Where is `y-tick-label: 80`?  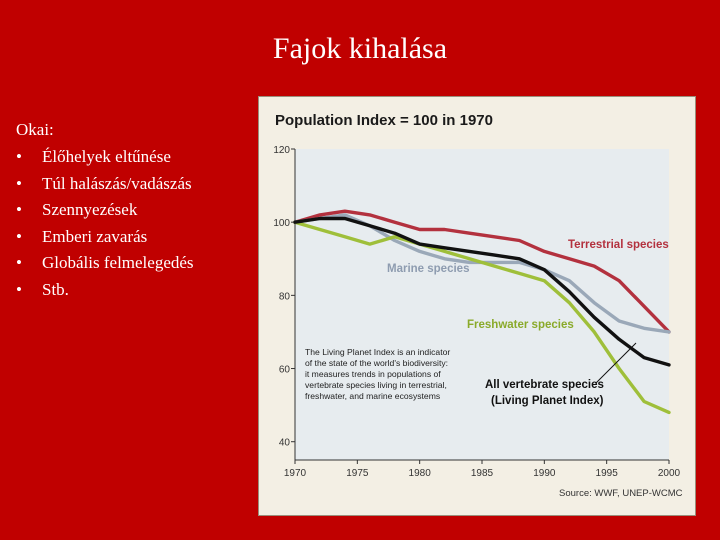
y-tick-label: 80 is located at coordinates (285, 296).